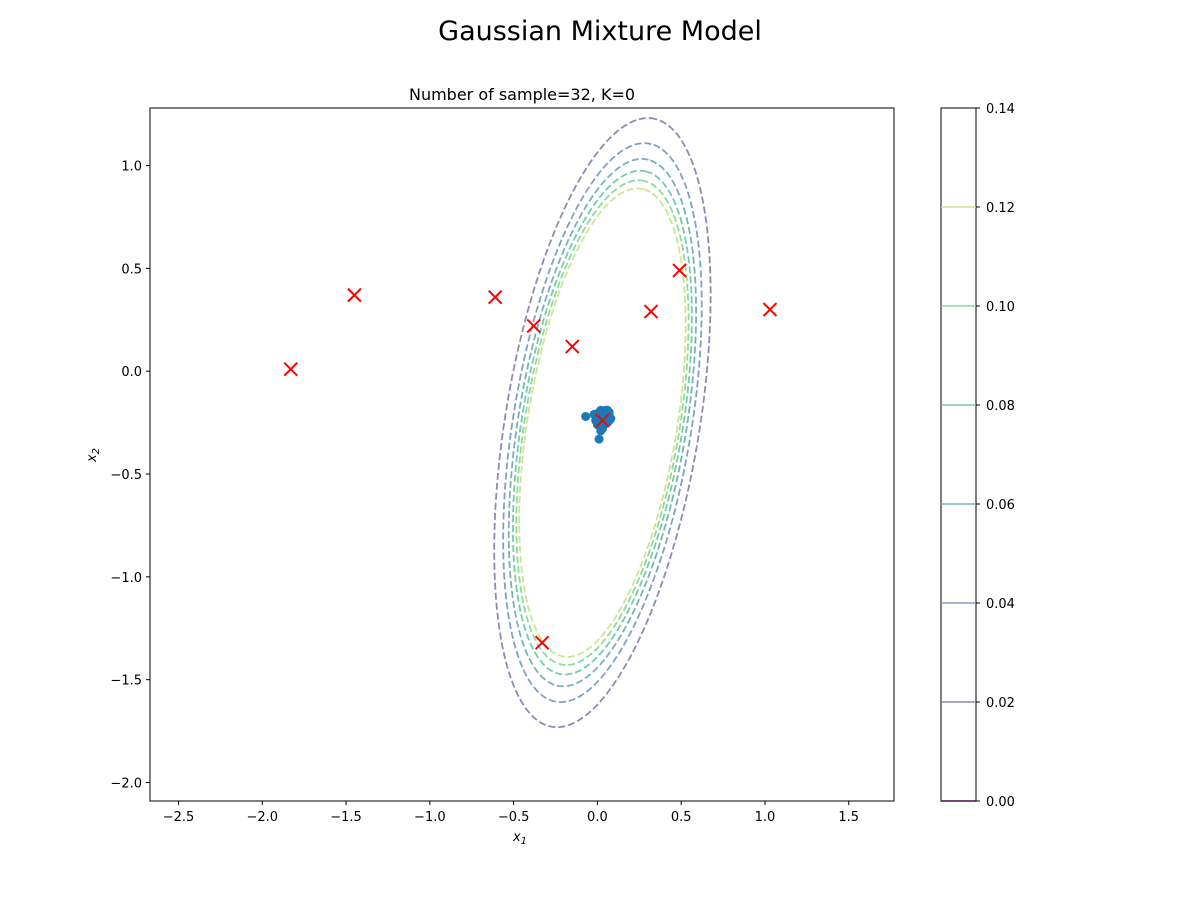 The height and width of the screenshot is (900, 1200). I want to click on y-tick-label: −1.5, so click(126, 681).